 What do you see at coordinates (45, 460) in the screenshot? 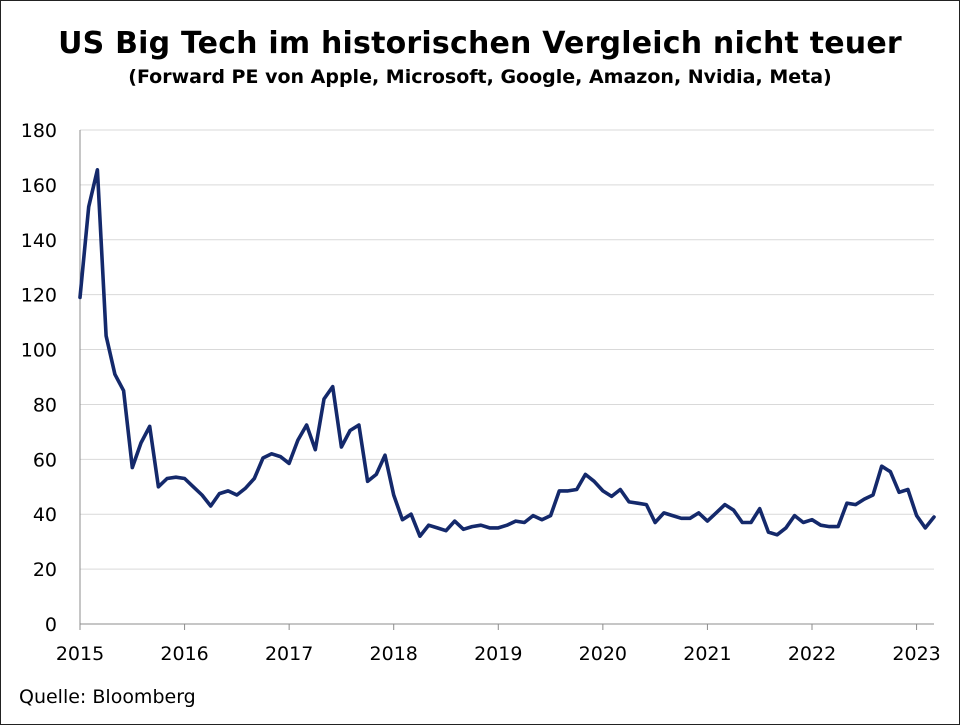
I see `y-tick-label: 60` at bounding box center [45, 460].